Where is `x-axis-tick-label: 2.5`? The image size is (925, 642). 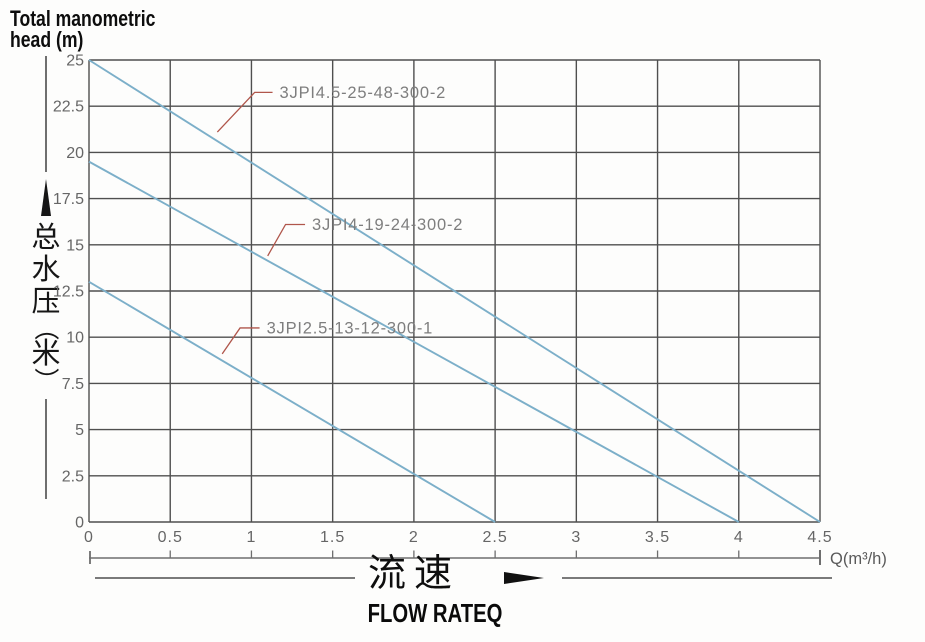 x-axis-tick-label: 2.5 is located at coordinates (494, 537).